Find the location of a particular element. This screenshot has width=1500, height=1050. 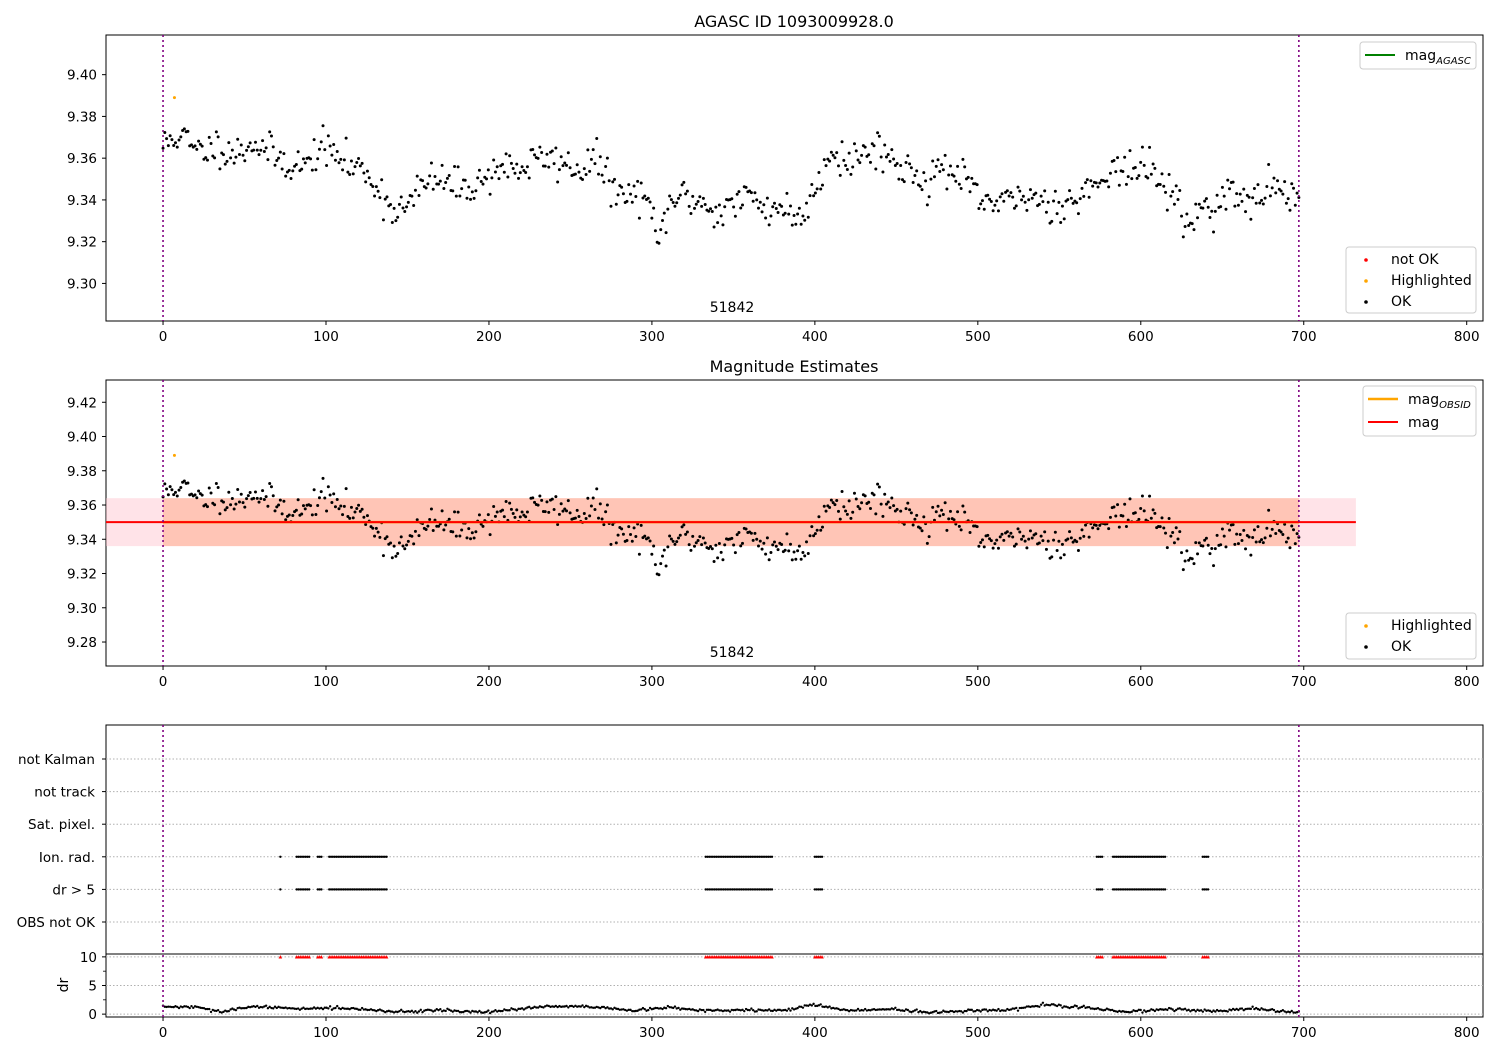

y-tick-label: 0 is located at coordinates (92, 1015).